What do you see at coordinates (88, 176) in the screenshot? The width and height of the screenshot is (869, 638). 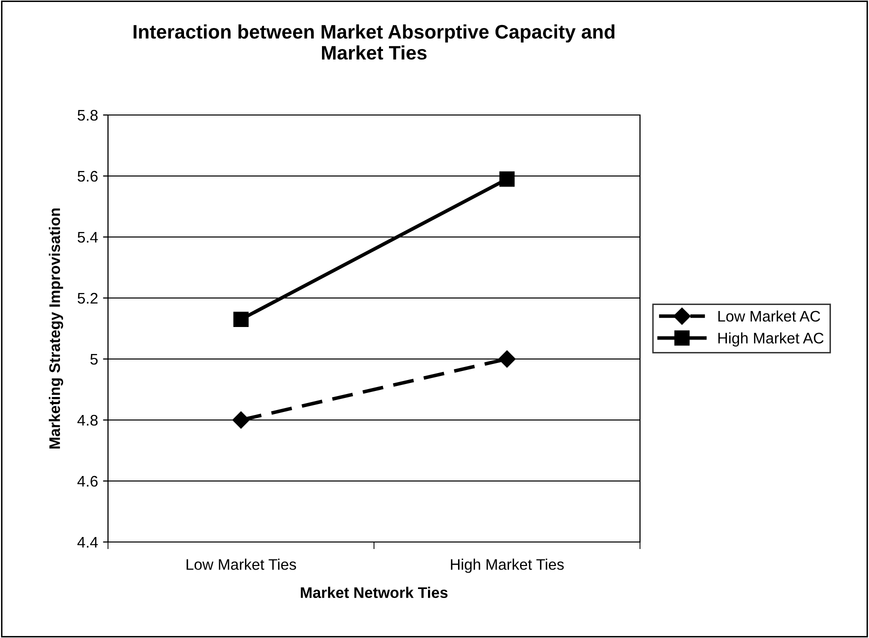 I see `y-tick-label: 5.6` at bounding box center [88, 176].